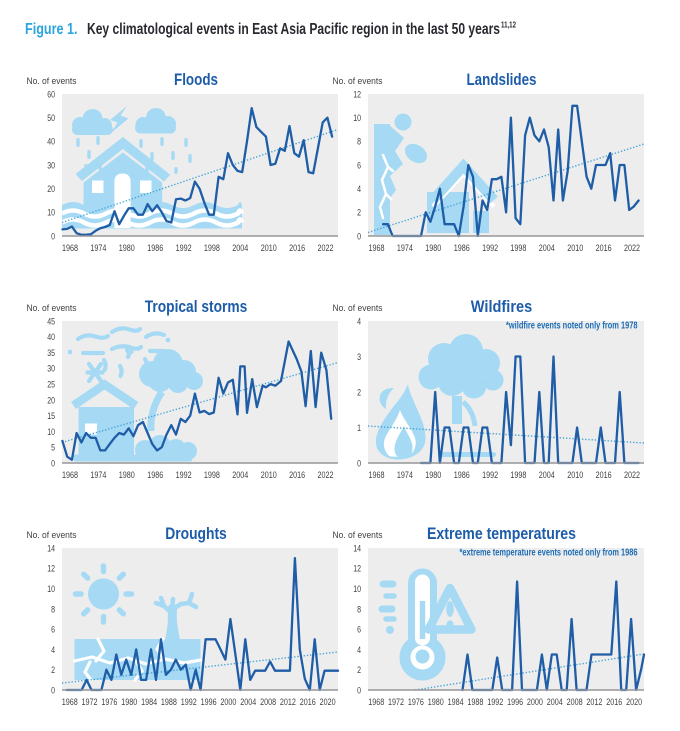 The image size is (680, 731). I want to click on svg-text: 1984, so click(456, 702).